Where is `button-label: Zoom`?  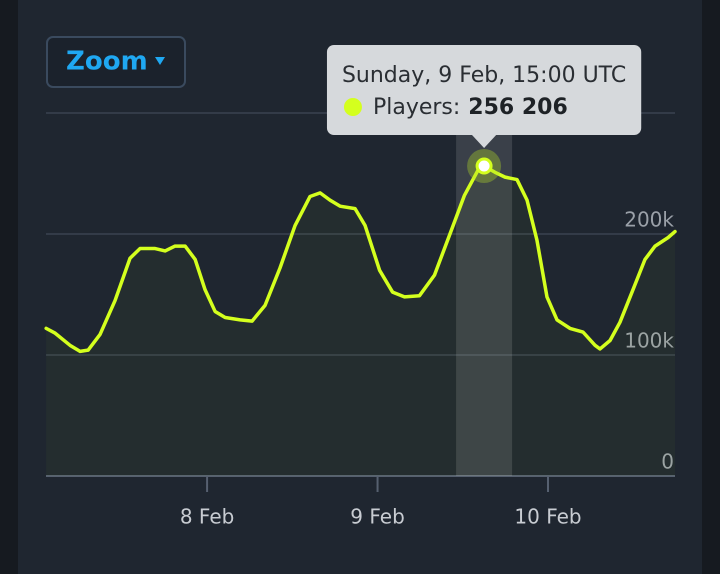
button-label: Zoom is located at coordinates (107, 62).